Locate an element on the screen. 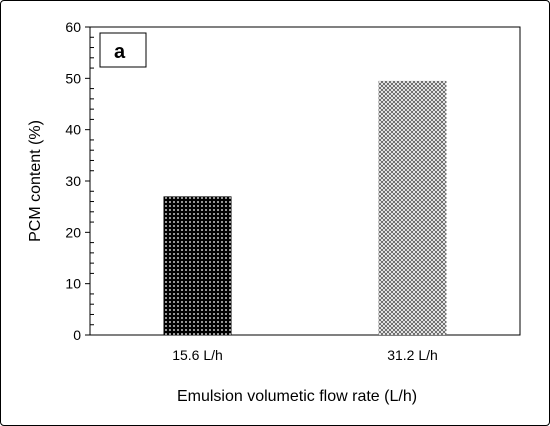  y-tick-label: 40 is located at coordinates (73, 130).